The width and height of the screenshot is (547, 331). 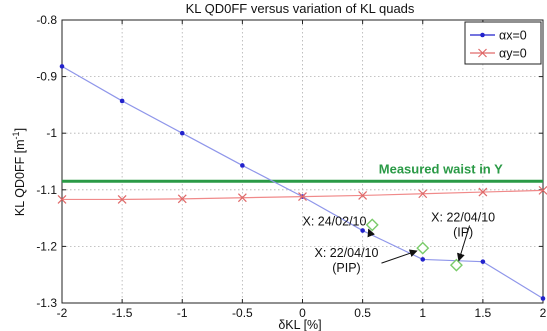 I want to click on x-tick-label: 1.5, so click(x=483, y=313).